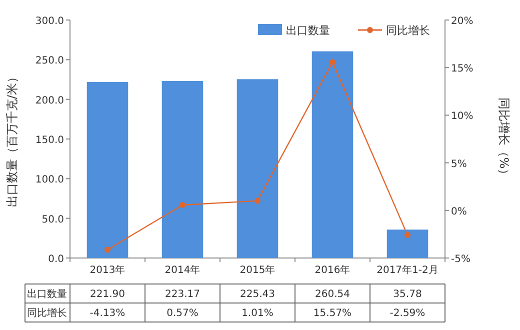 This screenshot has height=330, width=520. I want to click on y-tick-label: 250.0, so click(49, 61).